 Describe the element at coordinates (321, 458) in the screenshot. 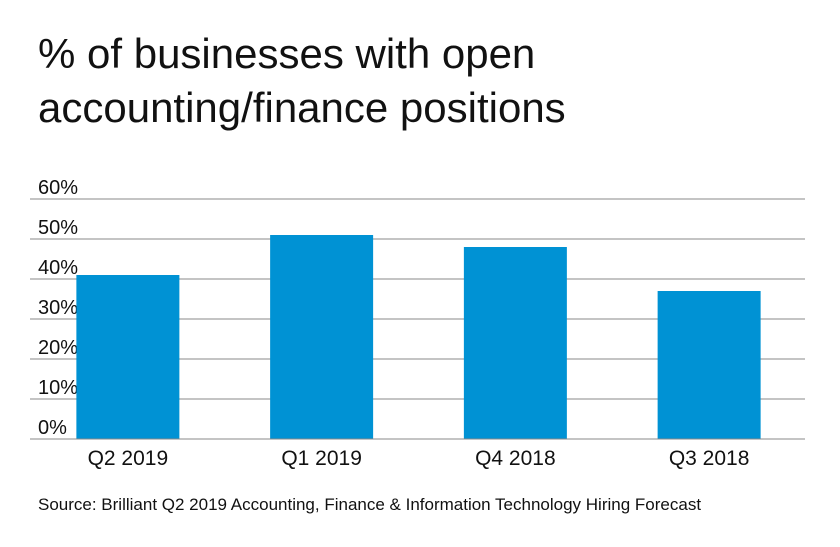

I see `x-tick-label-1: Q1 2019` at that location.